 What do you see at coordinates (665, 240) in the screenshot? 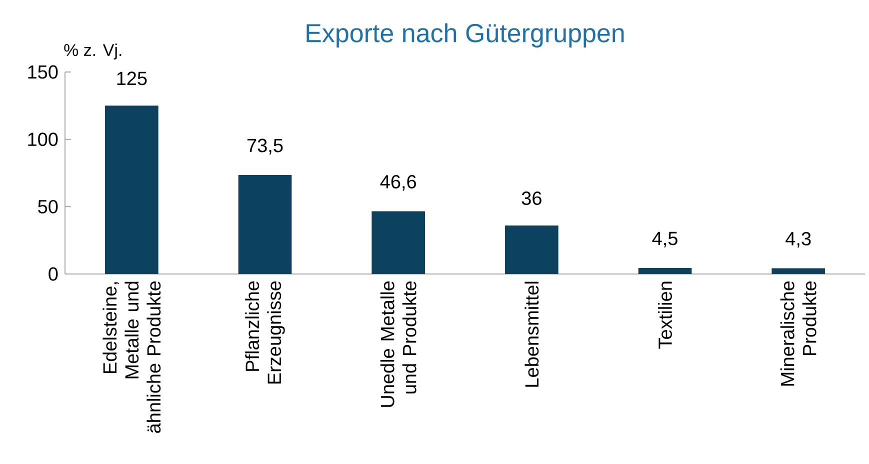
I see `data-label: 4,5` at bounding box center [665, 240].